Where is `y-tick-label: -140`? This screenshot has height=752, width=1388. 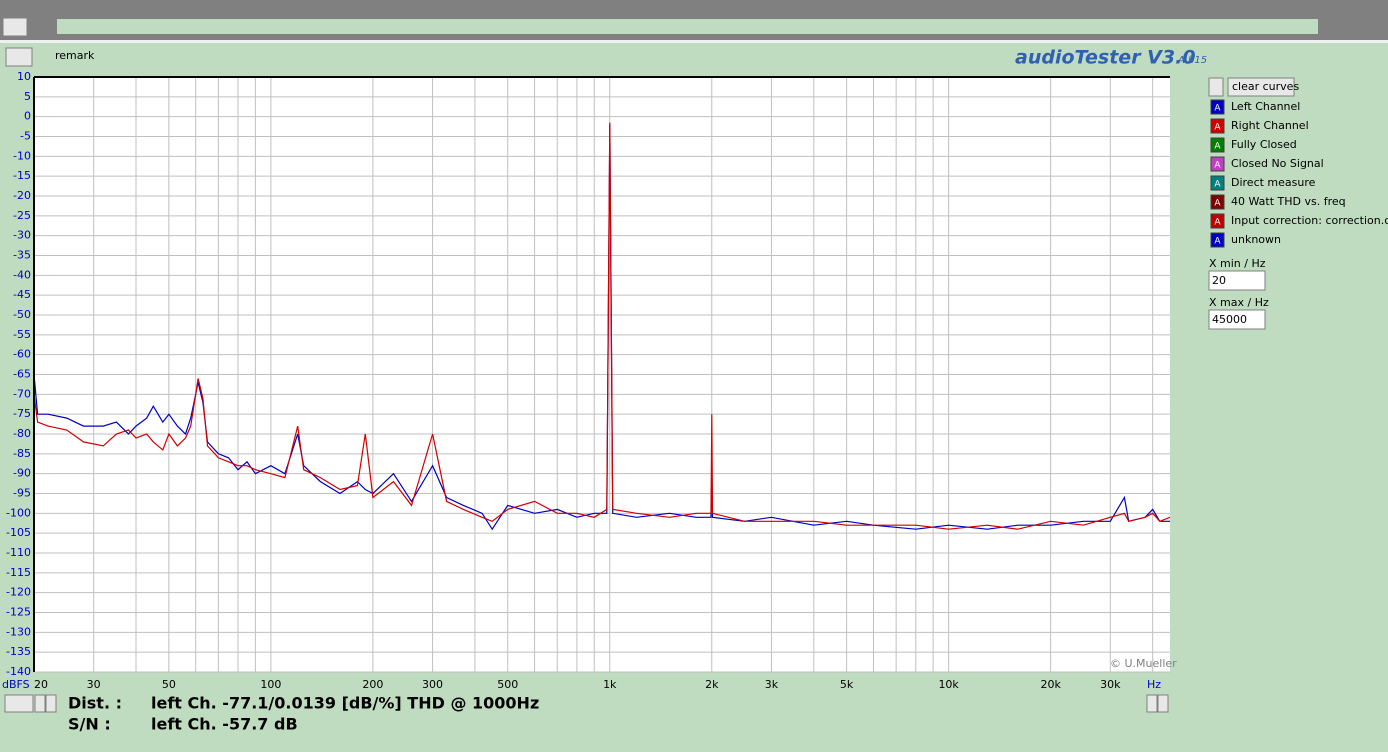 y-tick-label: -140 is located at coordinates (18, 671).